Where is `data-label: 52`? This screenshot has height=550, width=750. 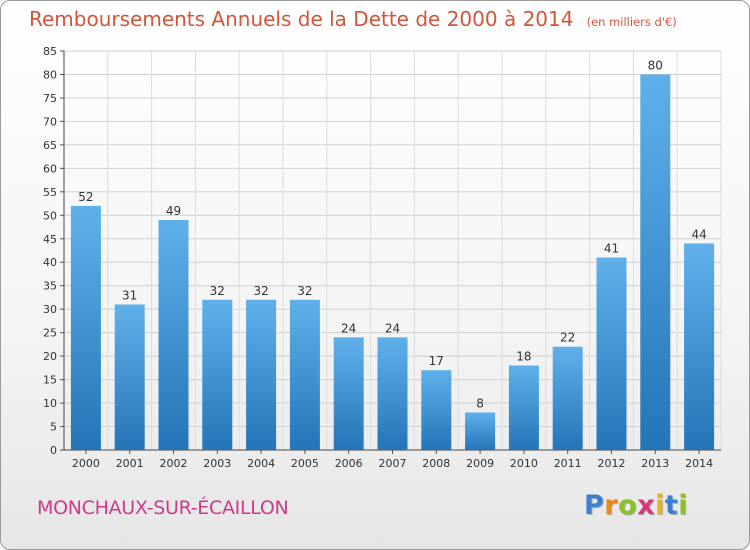
data-label: 52 is located at coordinates (85, 197).